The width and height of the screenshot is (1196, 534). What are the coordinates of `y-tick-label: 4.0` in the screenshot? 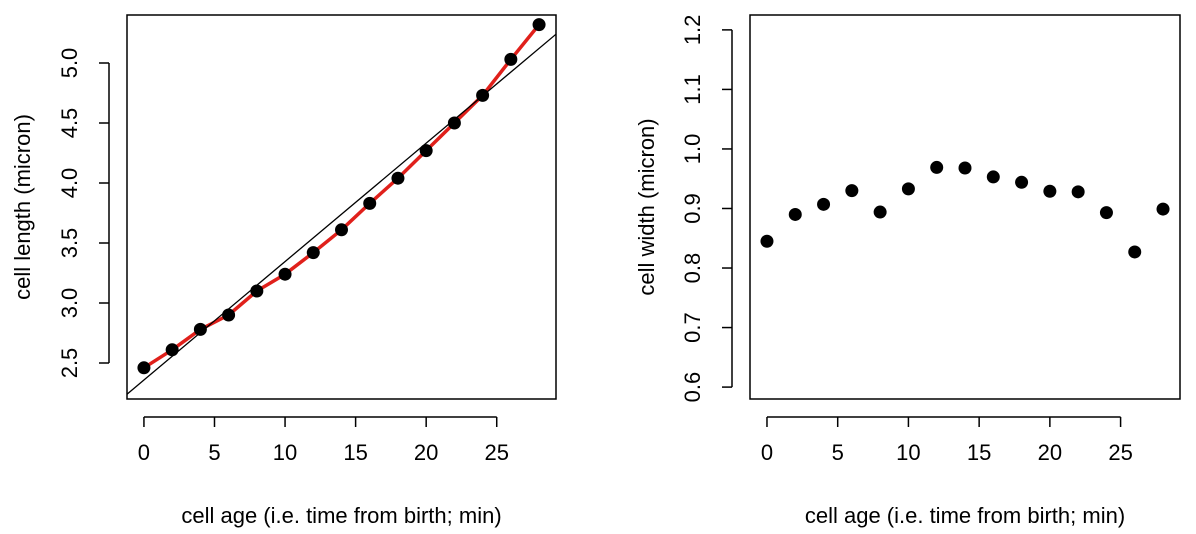 It's located at (69, 183).